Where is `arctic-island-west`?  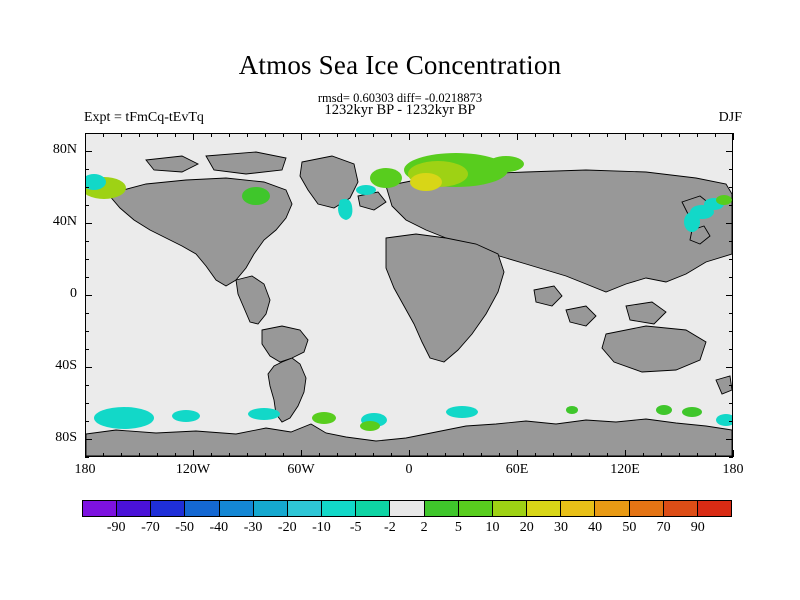 arctic-island-west is located at coordinates (172, 164).